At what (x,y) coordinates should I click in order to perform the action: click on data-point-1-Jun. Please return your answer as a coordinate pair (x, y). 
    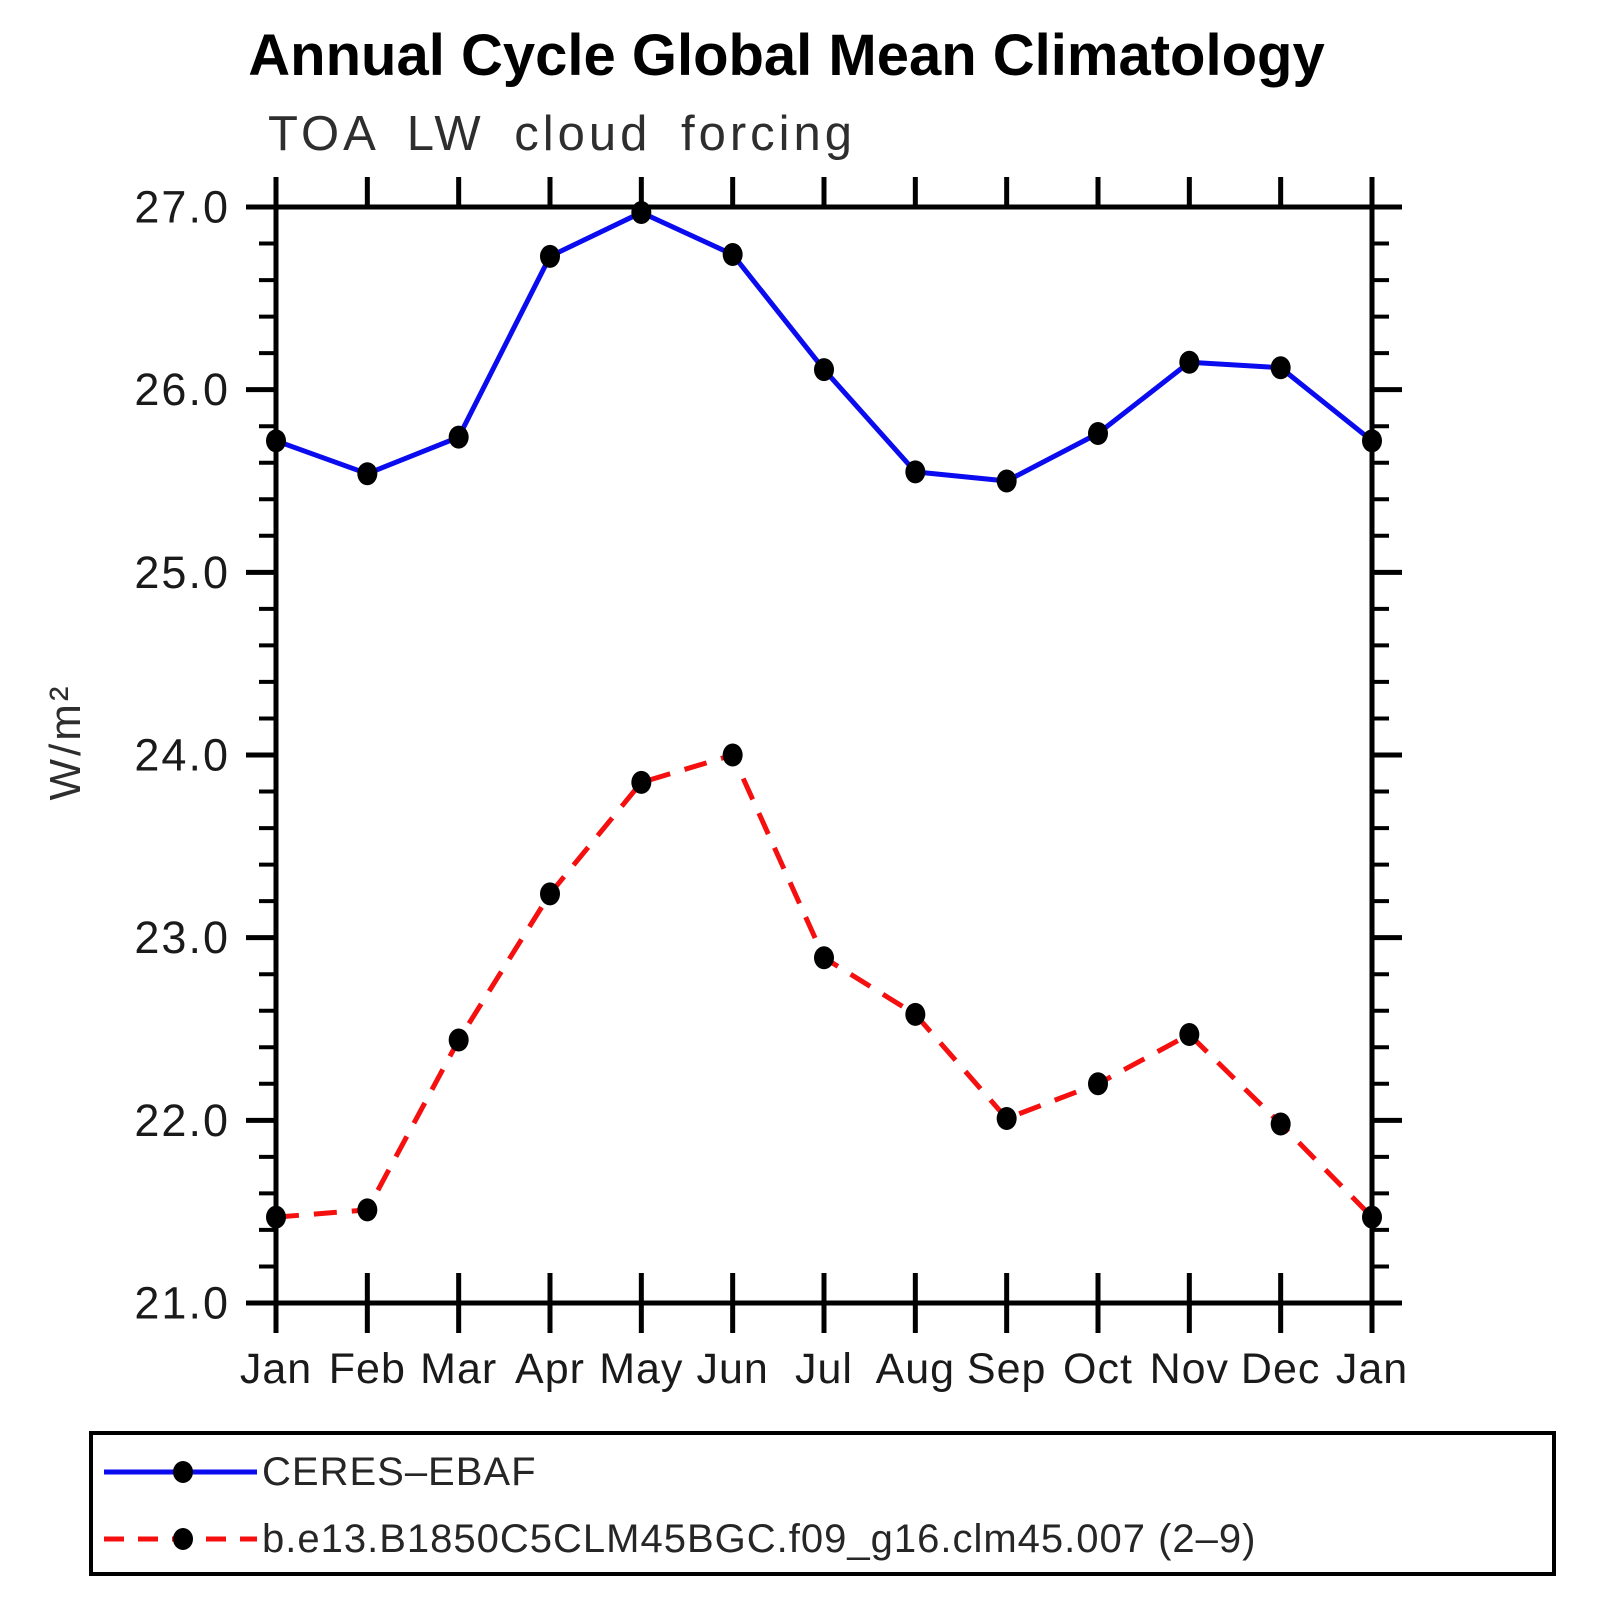
    Looking at the image, I should click on (732, 755).